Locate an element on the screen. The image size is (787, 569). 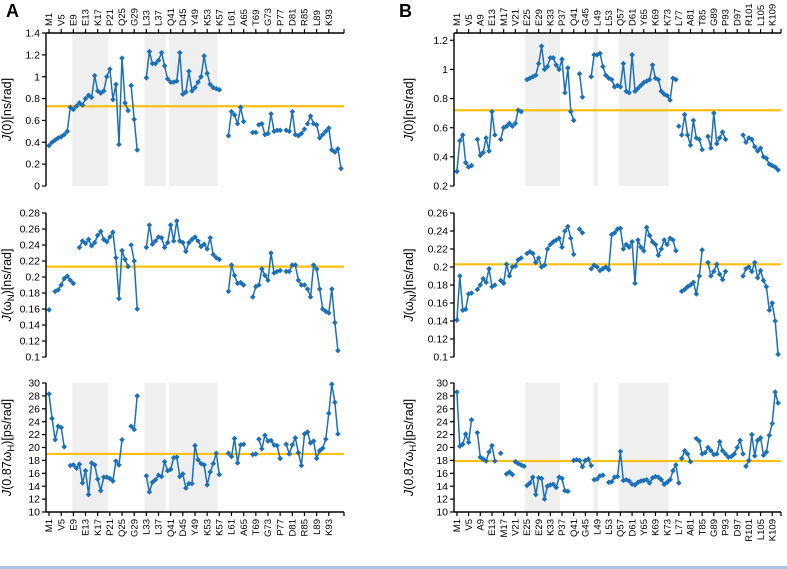
svg-text: J(ωN)[ns/rad] is located at coordinates (410, 286).